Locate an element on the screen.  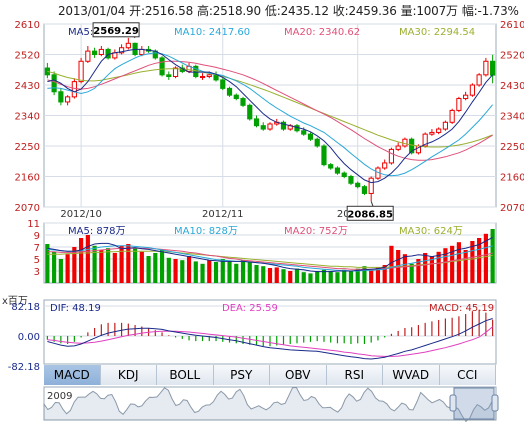
overview-year-label: 2009 is located at coordinates (59, 396).